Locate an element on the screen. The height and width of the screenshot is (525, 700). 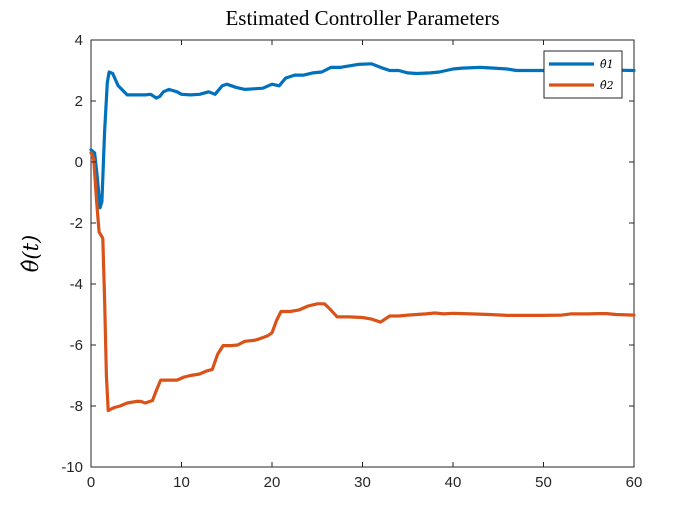
x-tick-label: 0 is located at coordinates (91, 482).